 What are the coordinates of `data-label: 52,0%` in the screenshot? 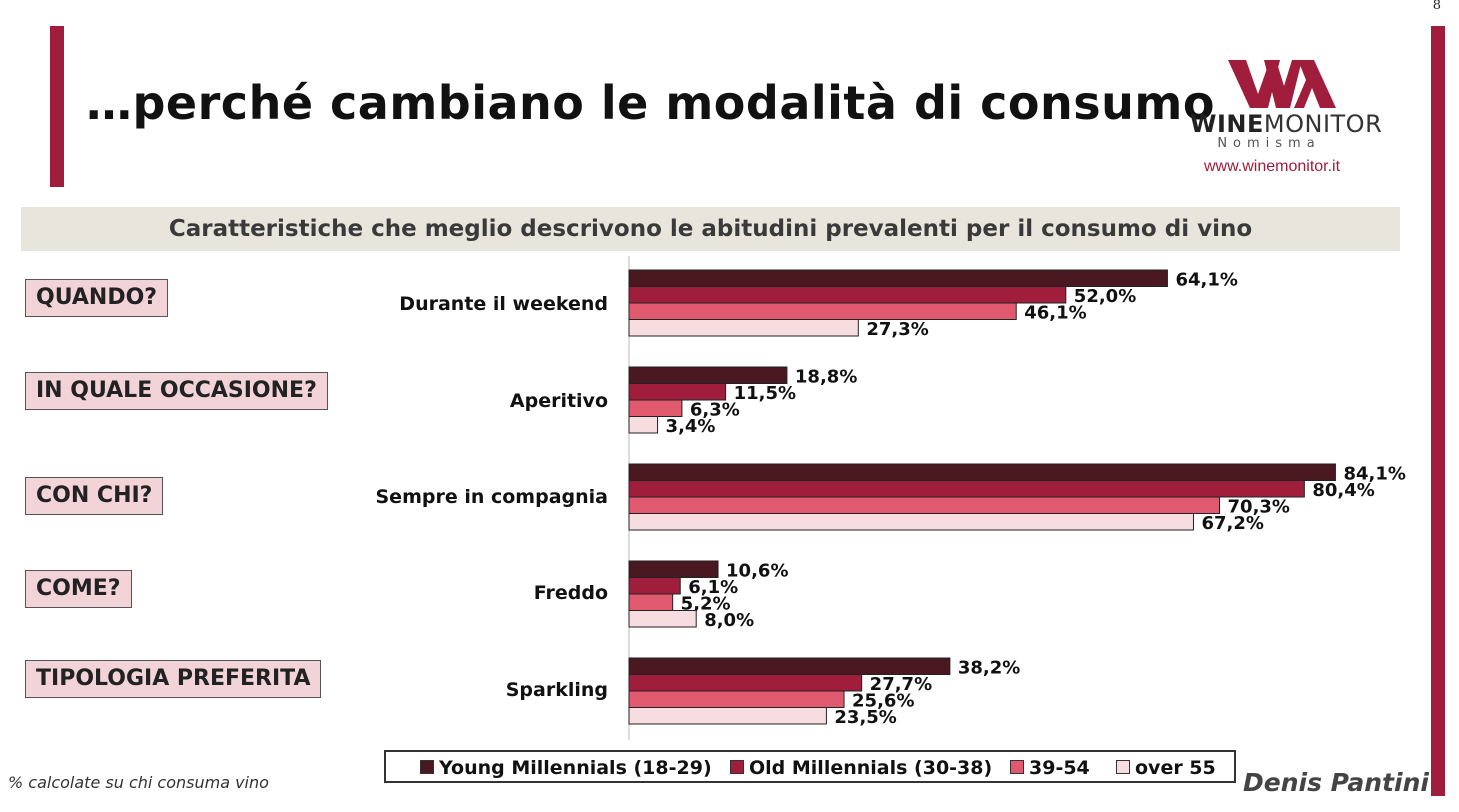 It's located at (1105, 296).